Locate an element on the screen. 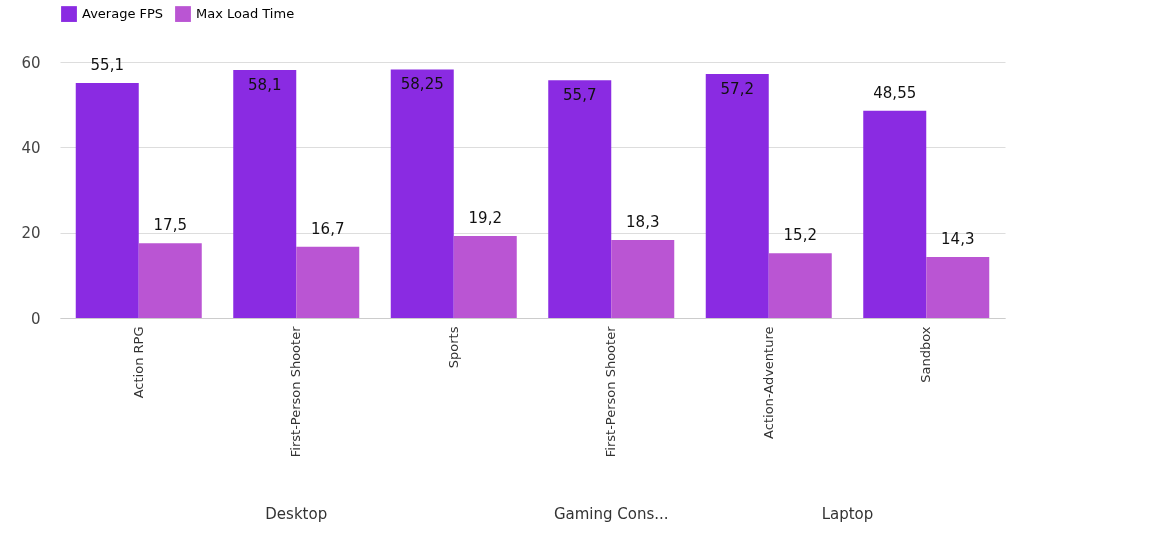  data-label: 58,1 is located at coordinates (265, 85).